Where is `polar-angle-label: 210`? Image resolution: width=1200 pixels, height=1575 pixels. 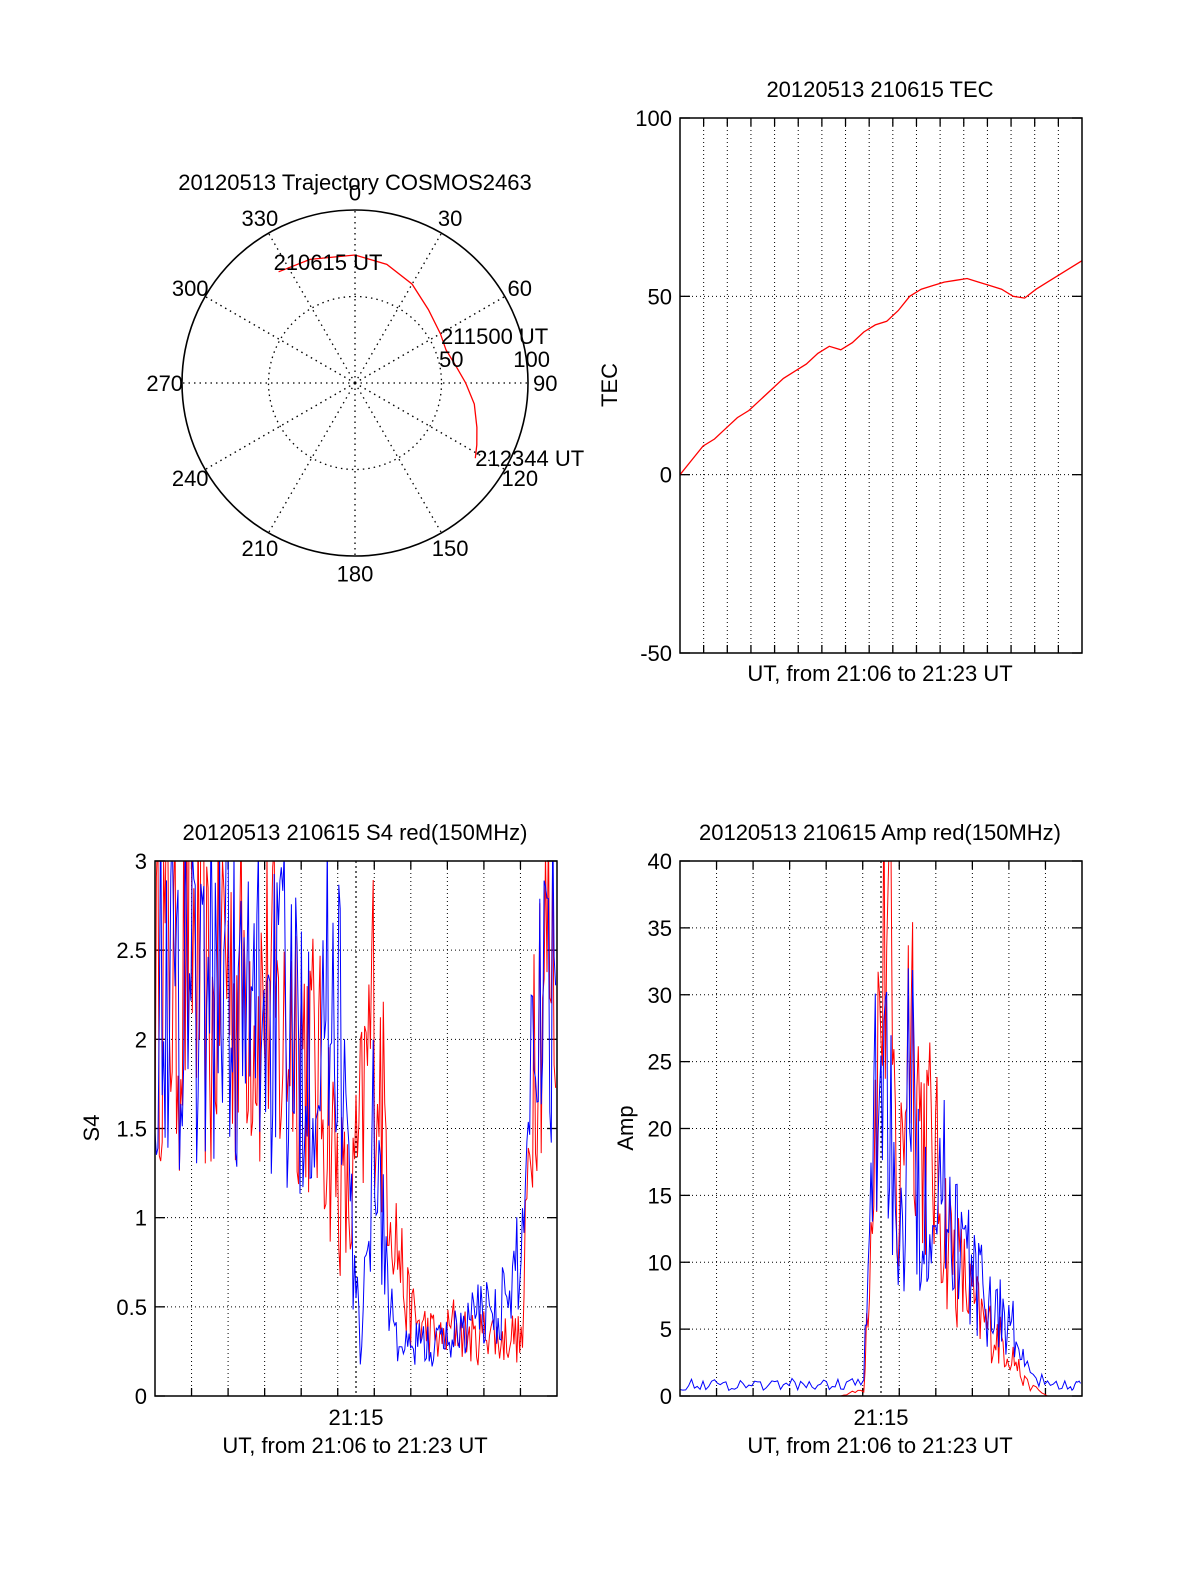 polar-angle-label: 210 is located at coordinates (259, 548).